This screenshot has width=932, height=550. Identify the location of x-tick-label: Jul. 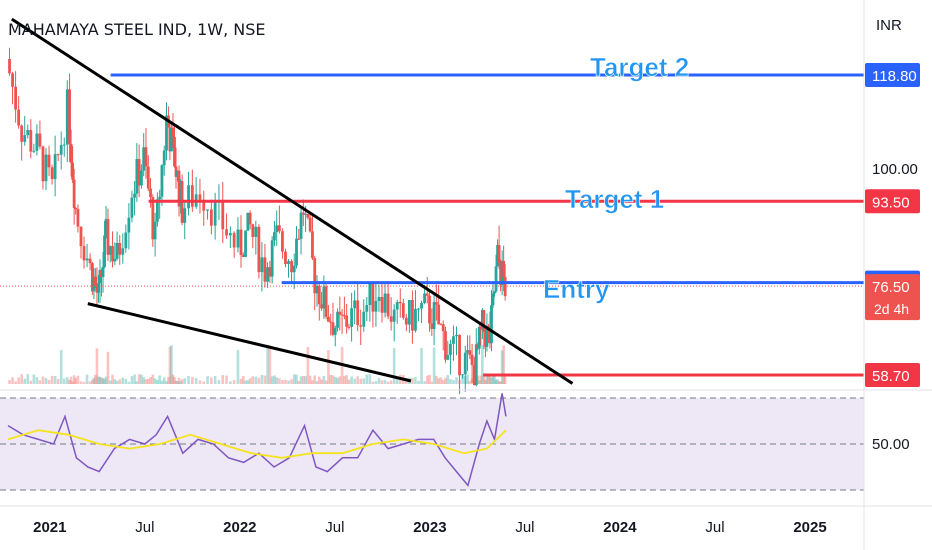
(334, 527).